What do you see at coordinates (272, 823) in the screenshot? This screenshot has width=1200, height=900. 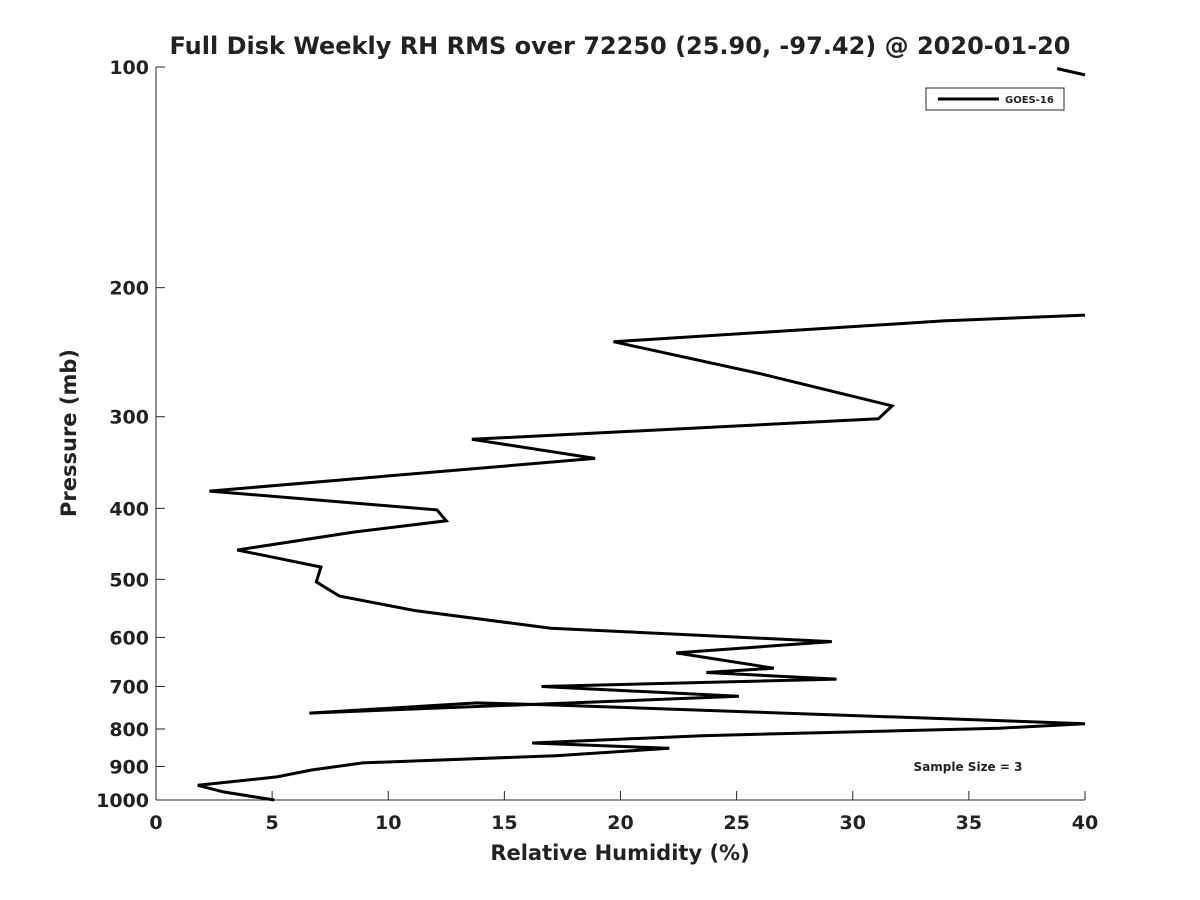 I see `x-tick-label: 5` at bounding box center [272, 823].